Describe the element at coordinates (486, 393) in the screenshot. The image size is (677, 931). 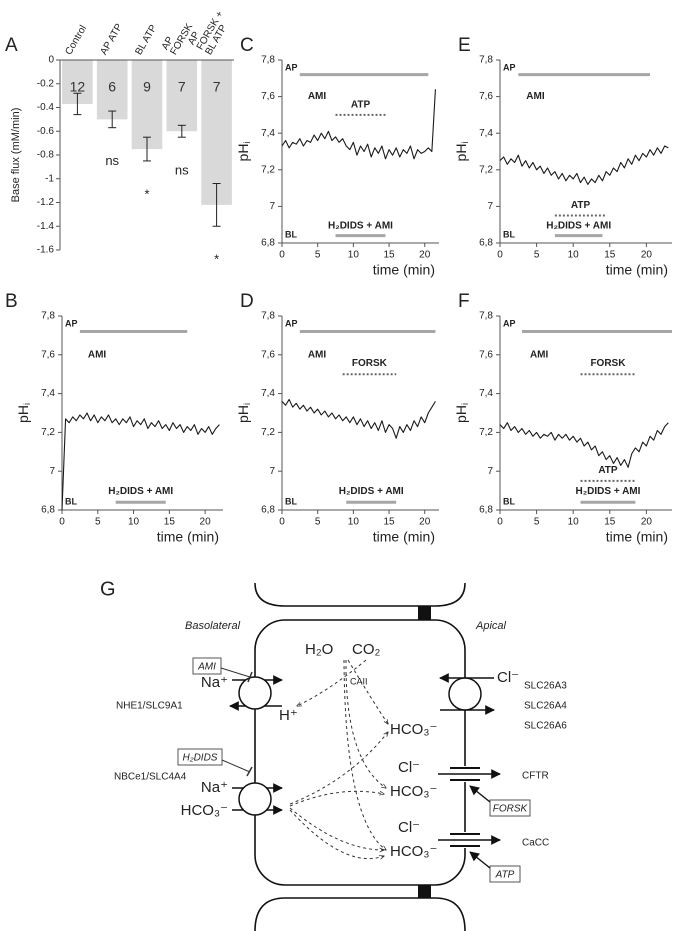
I see `y-tick-label: 7,4` at that location.